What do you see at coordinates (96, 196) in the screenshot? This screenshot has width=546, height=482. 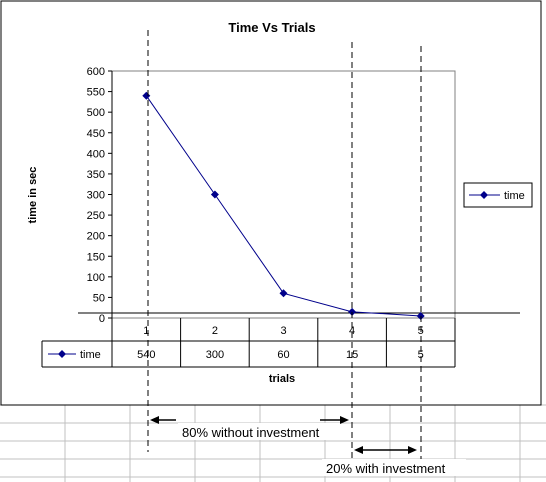 I see `y-tick-label: 300` at bounding box center [96, 196].